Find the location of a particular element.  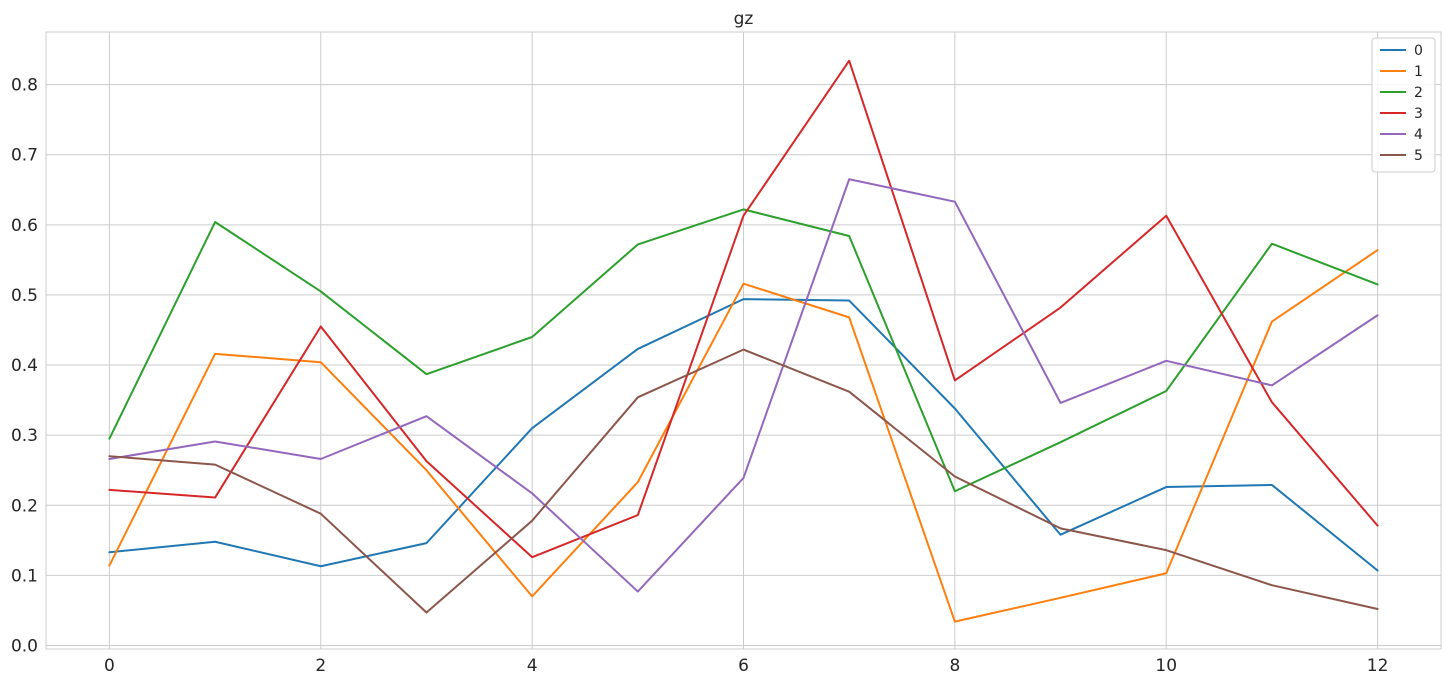

y-tick-label: 0.7 is located at coordinates (24, 156).